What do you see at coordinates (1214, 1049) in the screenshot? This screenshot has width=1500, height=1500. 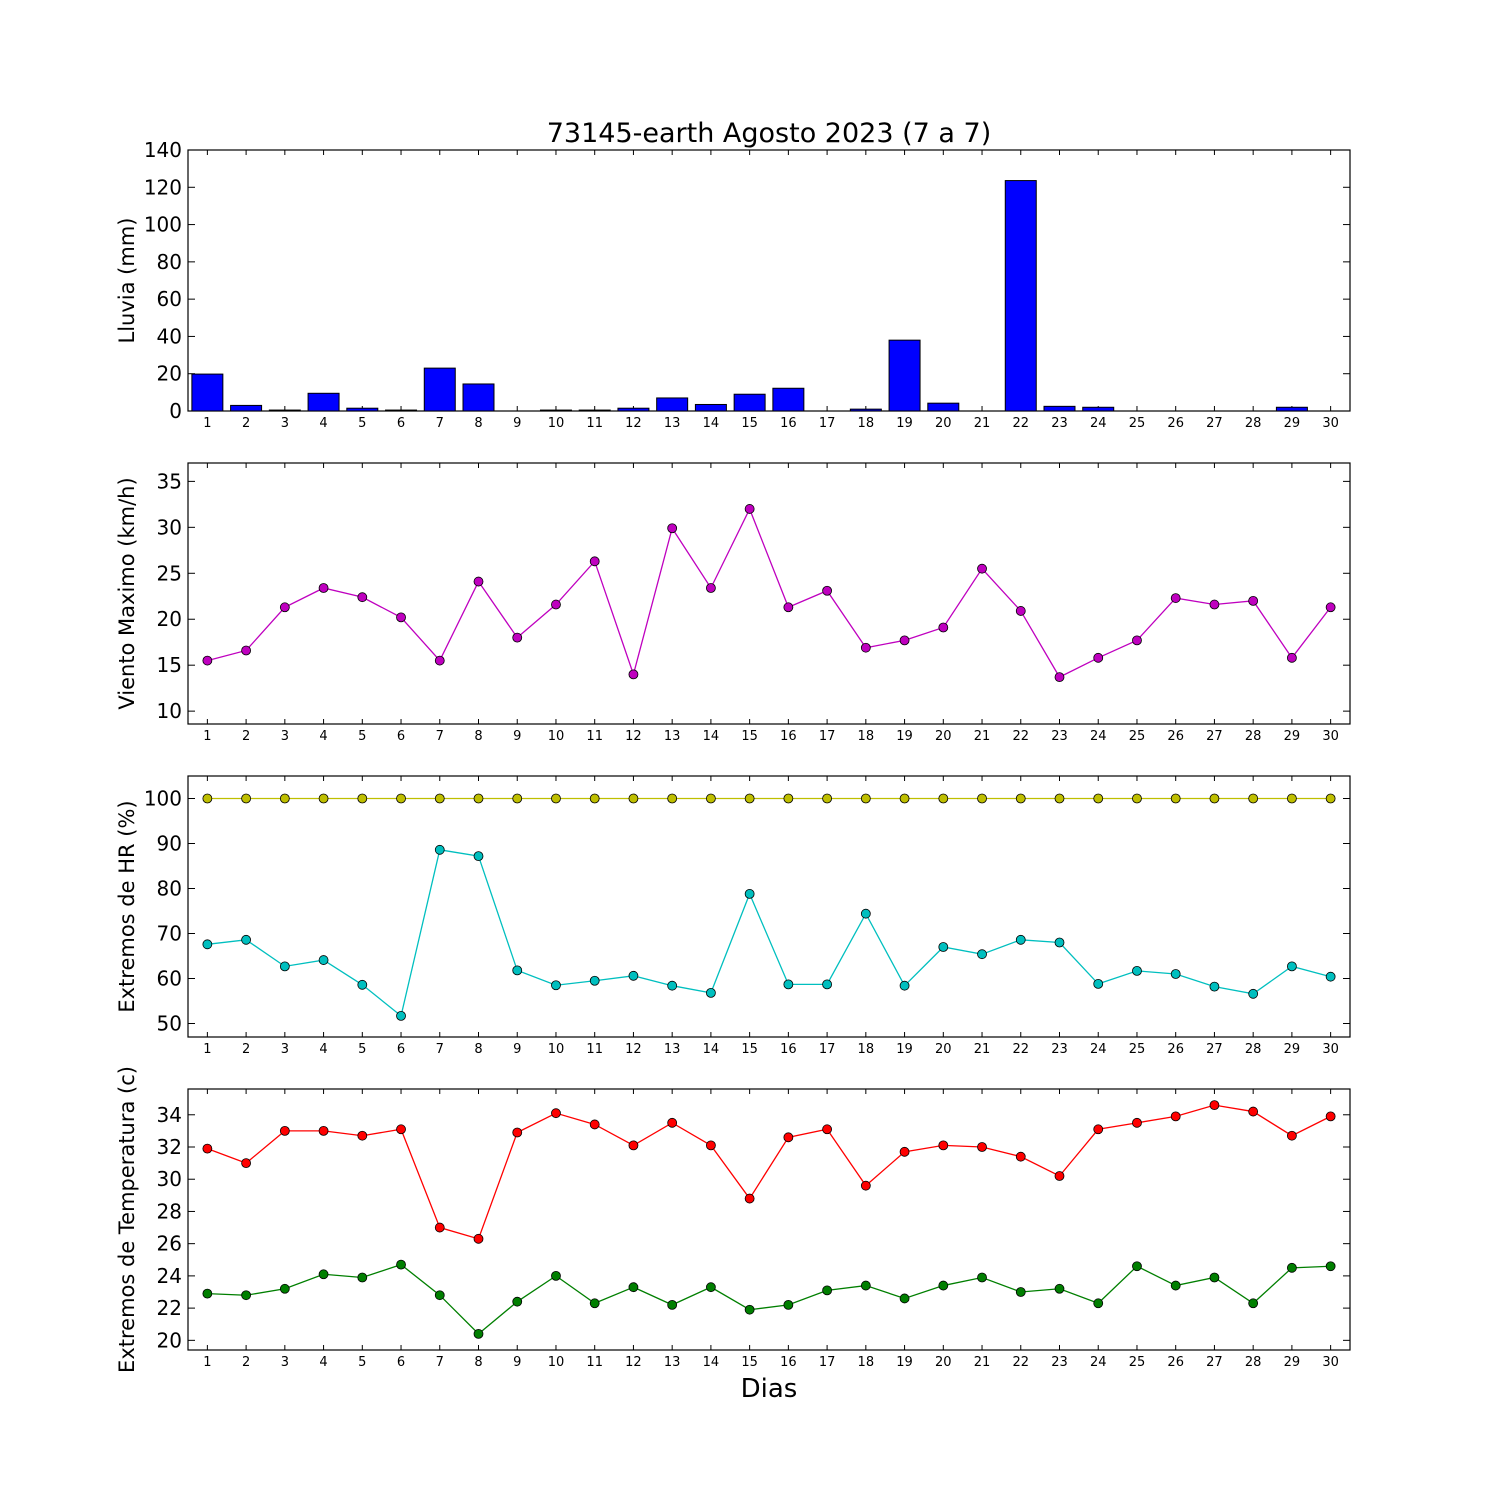 I see `x-tick-label: 27` at bounding box center [1214, 1049].